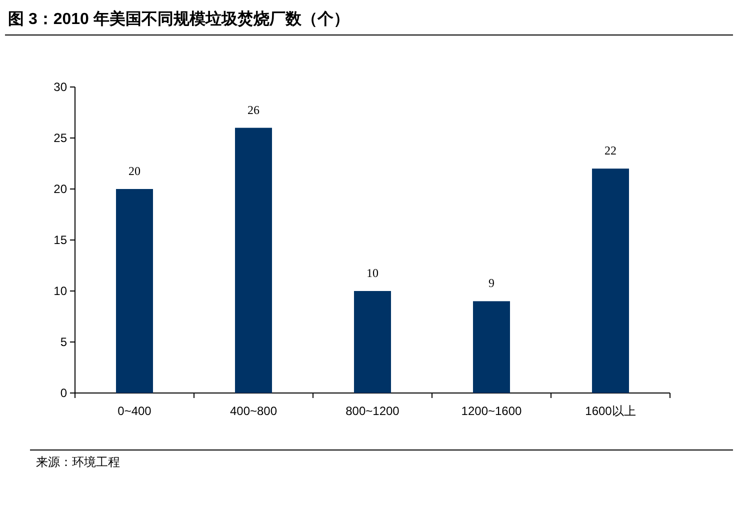  Describe the element at coordinates (134, 171) in the screenshot. I see `data-label: 20` at that location.